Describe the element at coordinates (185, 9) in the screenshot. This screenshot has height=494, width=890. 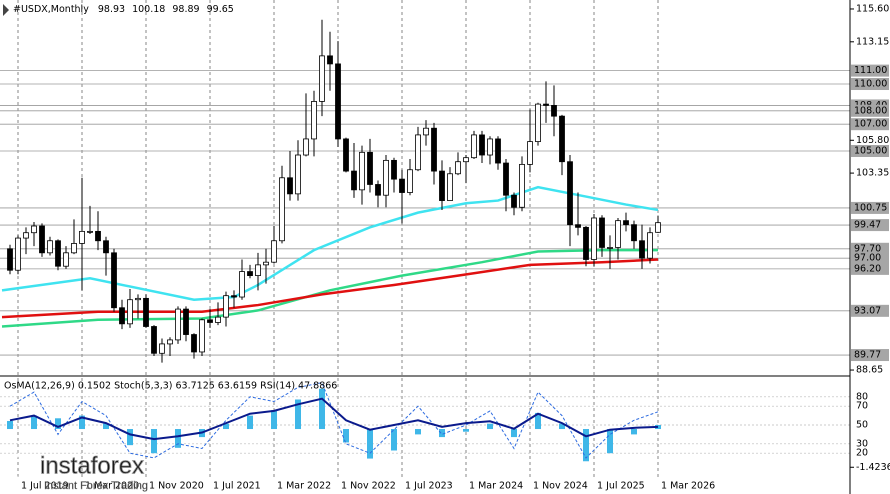
I see `low-value: 98.89` at that location.